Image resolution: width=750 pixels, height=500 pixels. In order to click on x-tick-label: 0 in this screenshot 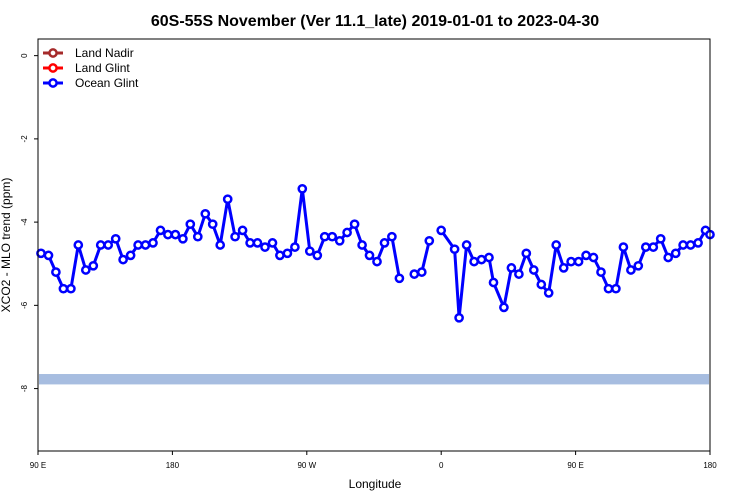, I will do `click(441, 465)`.